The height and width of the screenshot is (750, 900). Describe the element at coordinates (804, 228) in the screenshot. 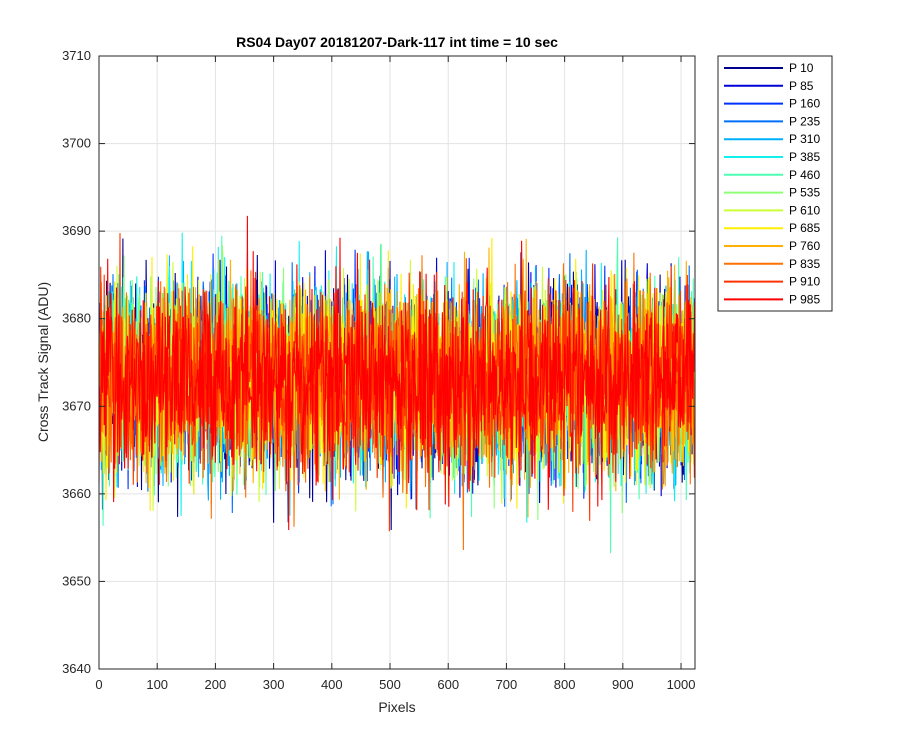

I see `legend-label: P 685` at that location.